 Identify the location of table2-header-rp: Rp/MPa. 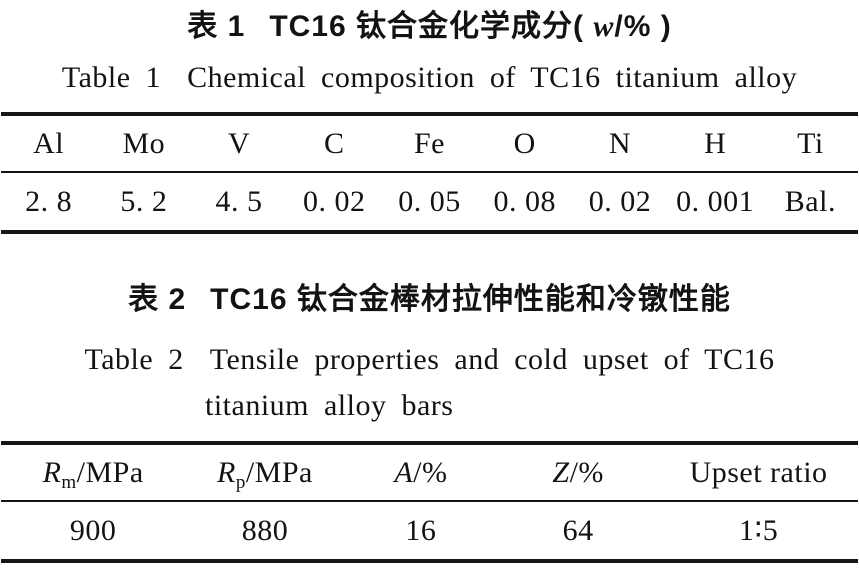
(265, 474).